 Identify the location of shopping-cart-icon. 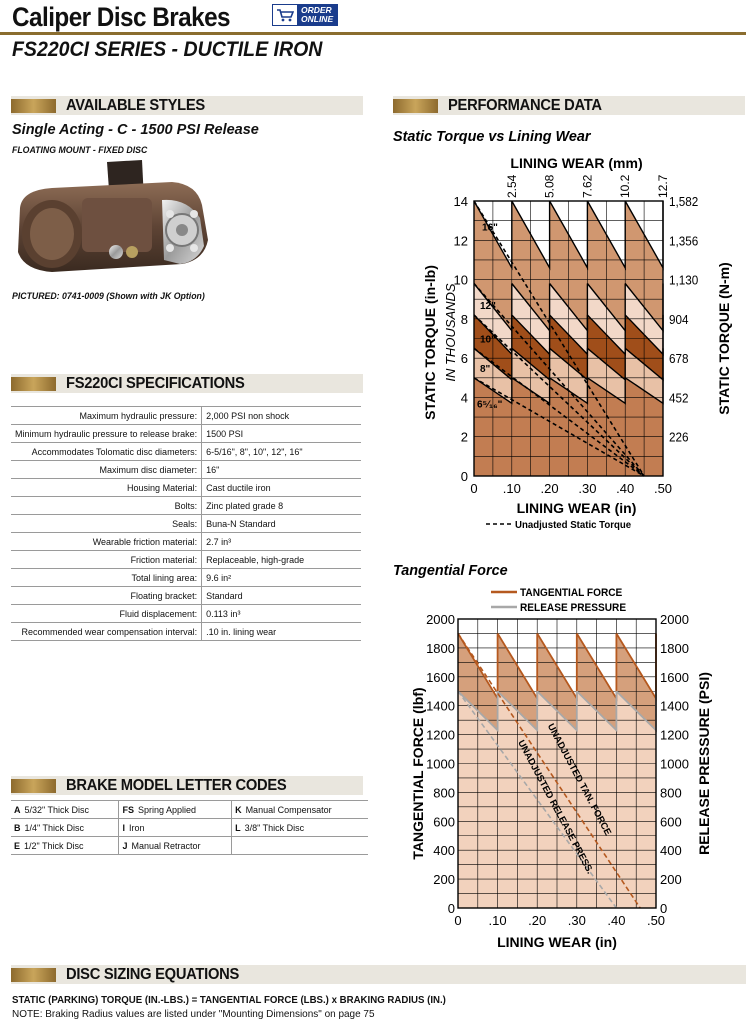
(285, 15).